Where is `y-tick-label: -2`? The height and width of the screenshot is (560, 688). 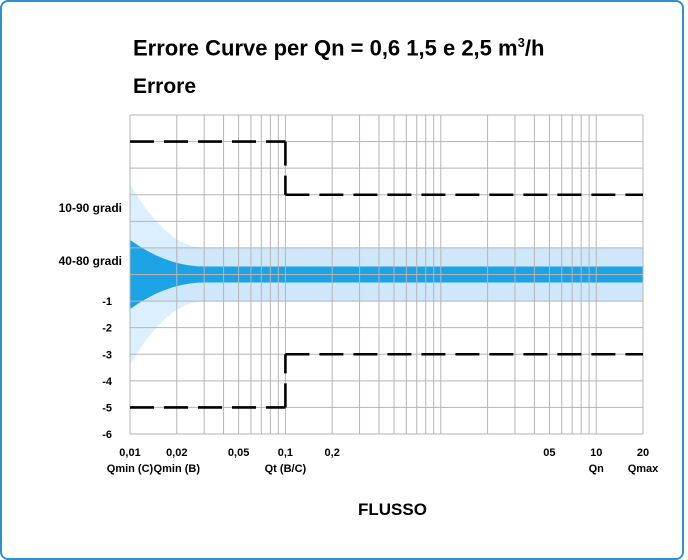 y-tick-label: -2 is located at coordinates (107, 329).